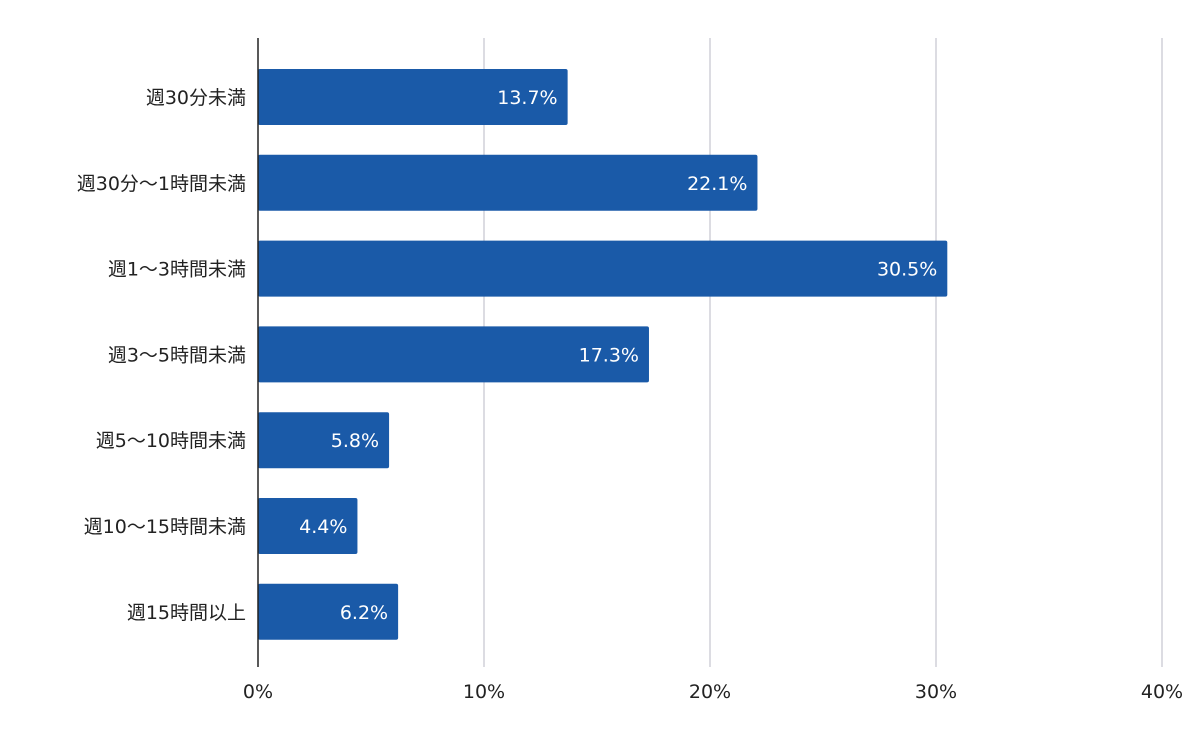  Describe the element at coordinates (258, 692) in the screenshot. I see `x-tick-label-0: 0%` at that location.